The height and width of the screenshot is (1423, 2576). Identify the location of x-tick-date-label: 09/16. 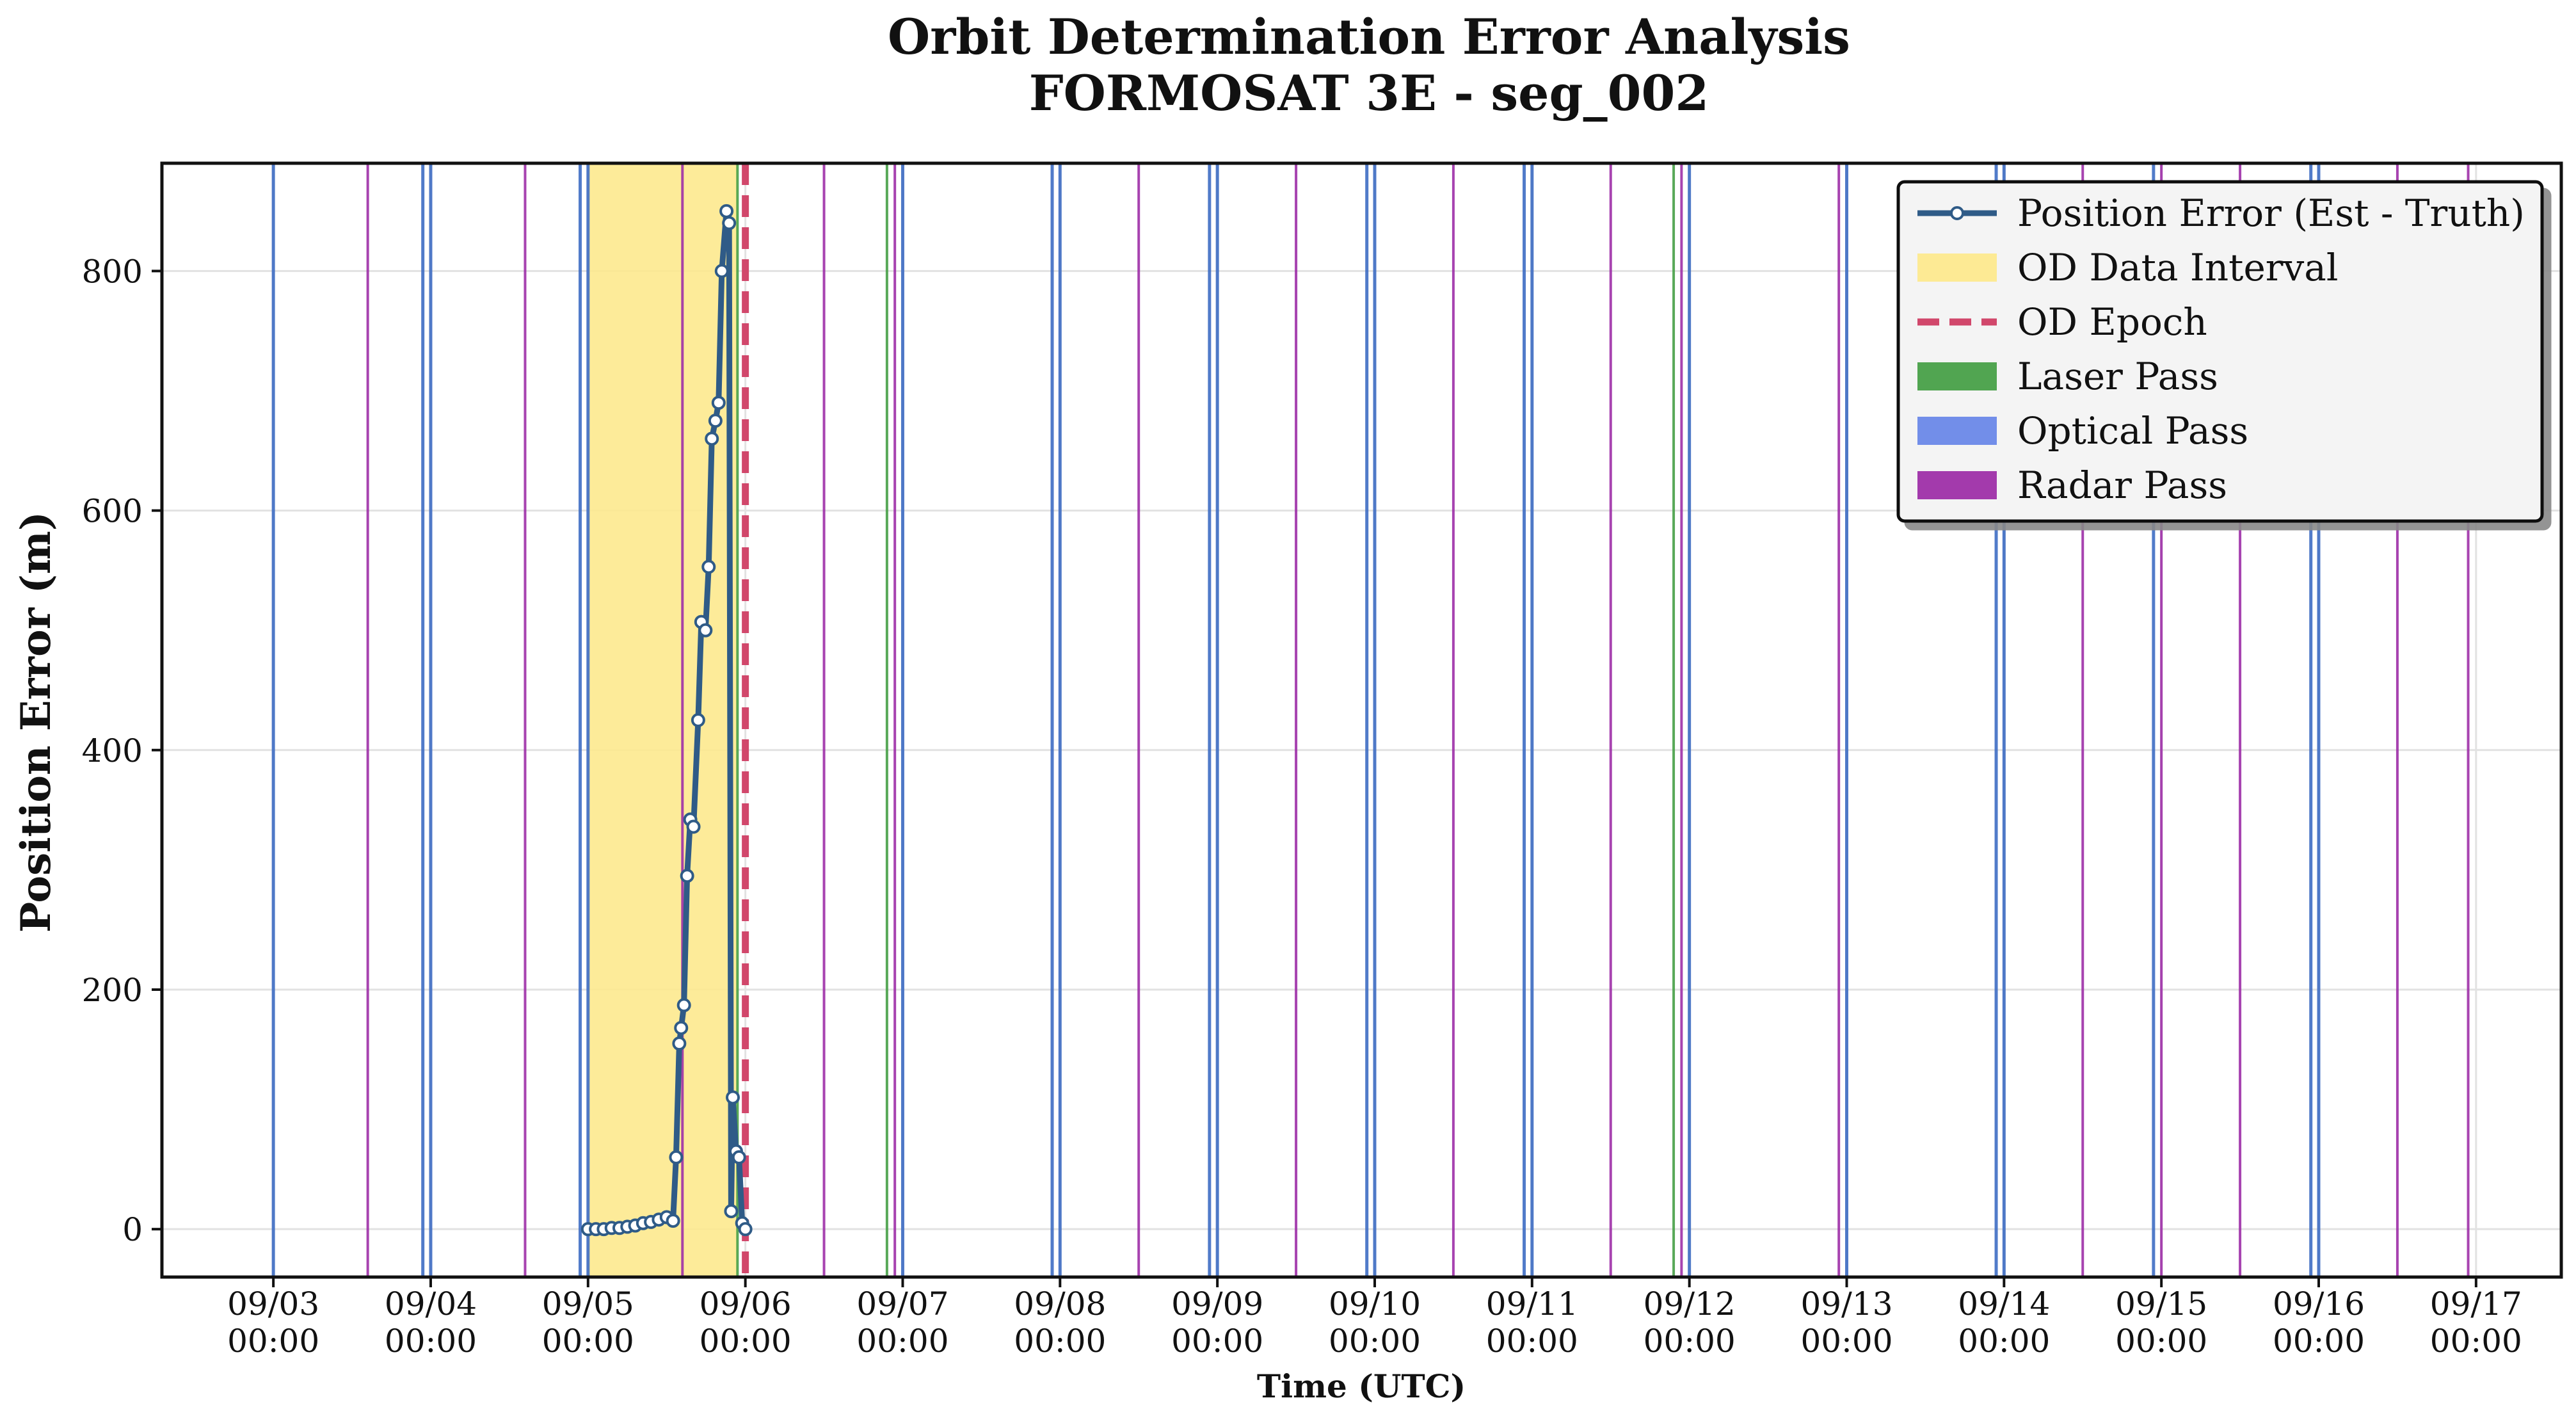
(2319, 1304).